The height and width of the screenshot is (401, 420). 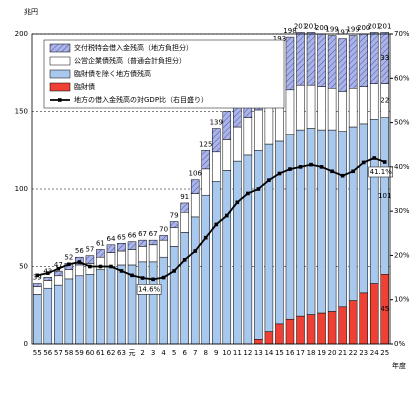 What do you see at coordinates (384, 309) in the screenshot?
I see `segment-label: 45` at bounding box center [384, 309].